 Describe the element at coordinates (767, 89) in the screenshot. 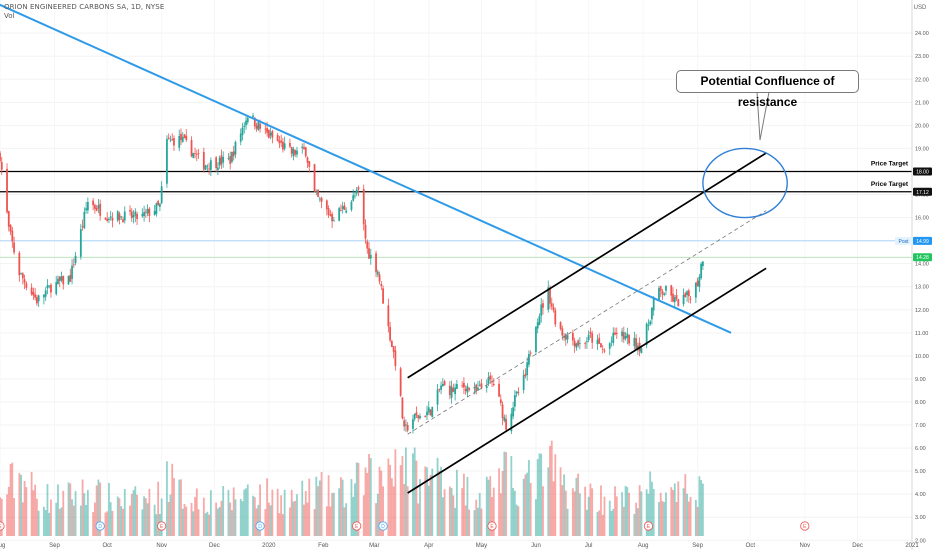

I see `callout-label: Potential Confluence of resistance` at that location.